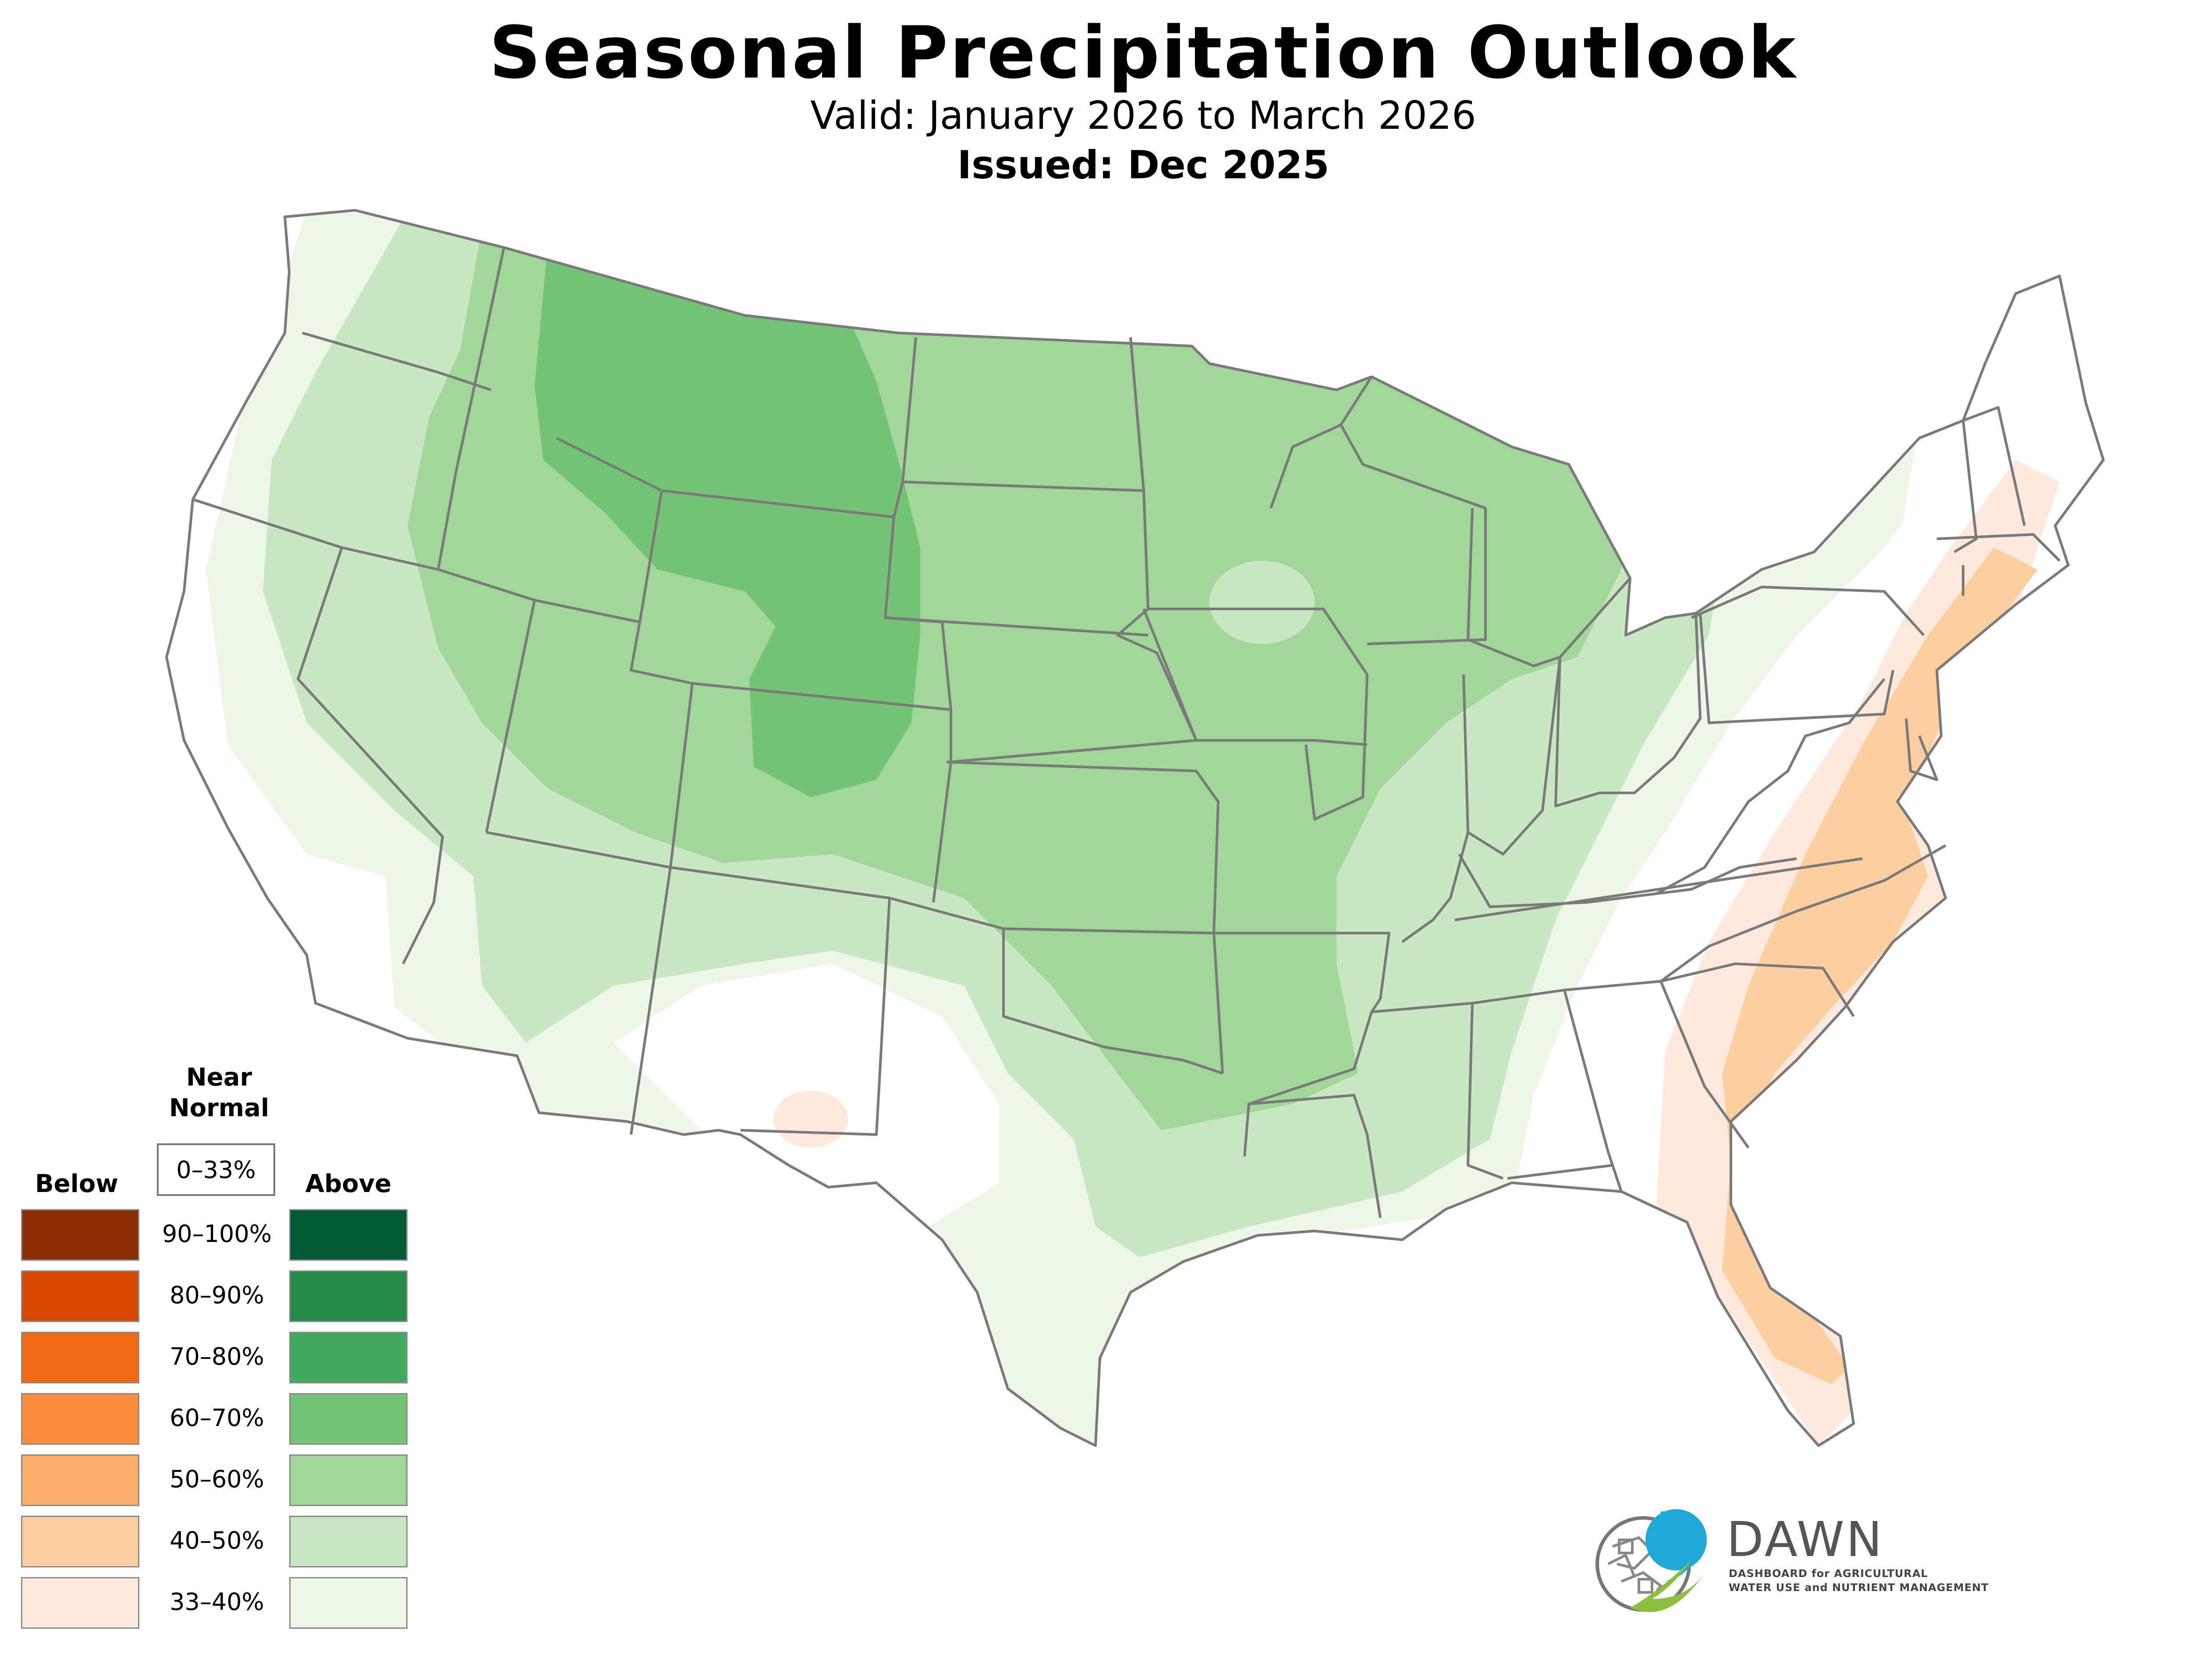  Describe the element at coordinates (727, 521) in the screenshot. I see `above-60-70-region` at that location.